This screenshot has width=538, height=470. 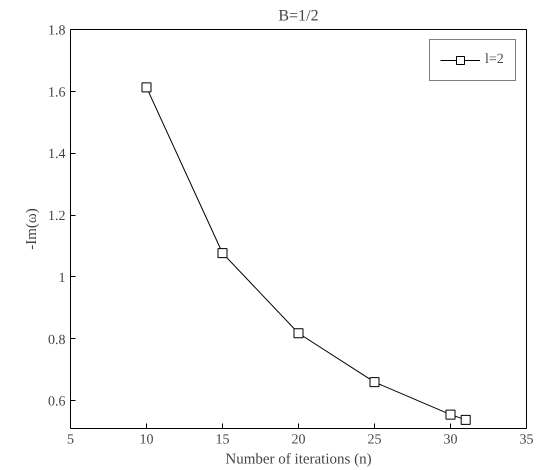 I want to click on y-tick-label: 1.2, so click(x=57, y=216).